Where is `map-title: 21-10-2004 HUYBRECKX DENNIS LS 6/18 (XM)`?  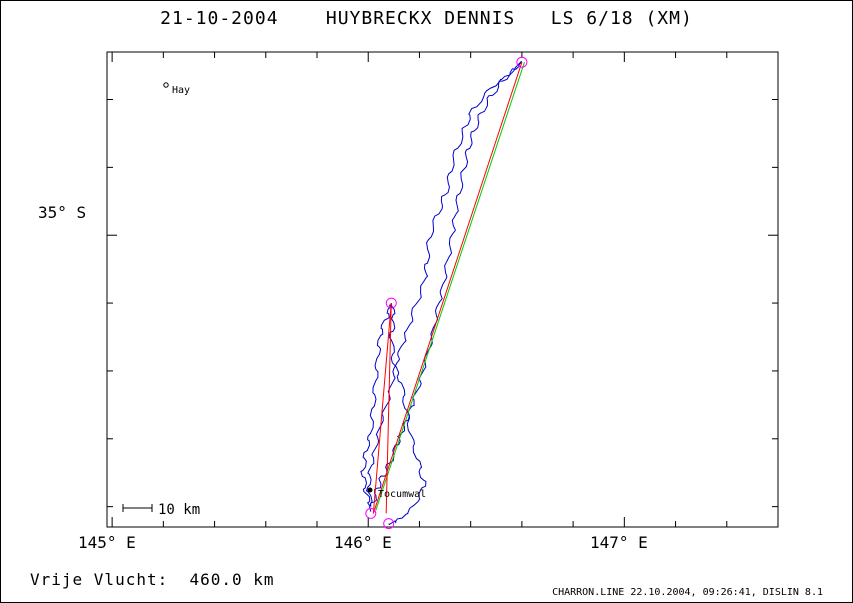 map-title: 21-10-2004 HUYBRECKX DENNIS LS 6/18 (XM) is located at coordinates (426, 18).